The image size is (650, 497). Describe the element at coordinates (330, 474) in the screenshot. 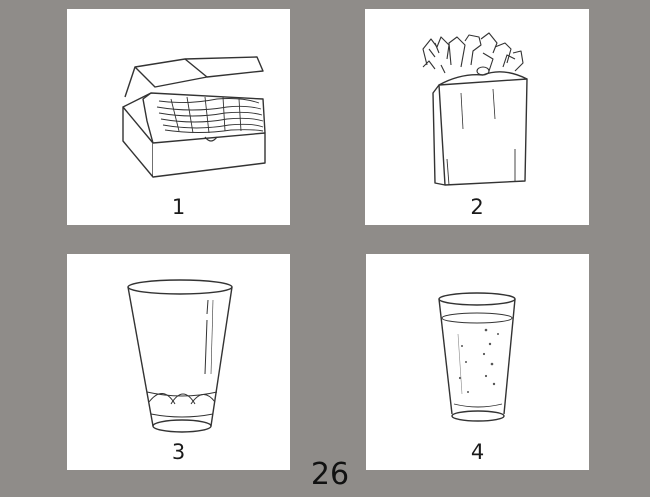

I see `page-number: 26` at that location.